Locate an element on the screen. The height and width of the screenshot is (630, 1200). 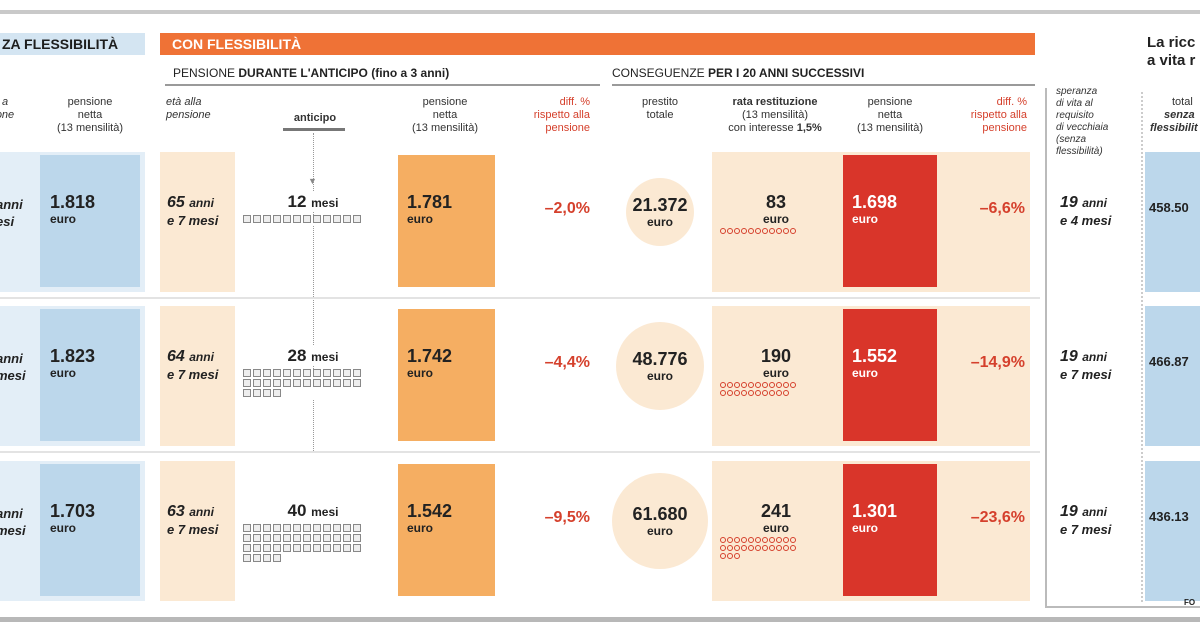
life-expectancy: 19 anni e 7 mesi is located at coordinates (1085, 366).